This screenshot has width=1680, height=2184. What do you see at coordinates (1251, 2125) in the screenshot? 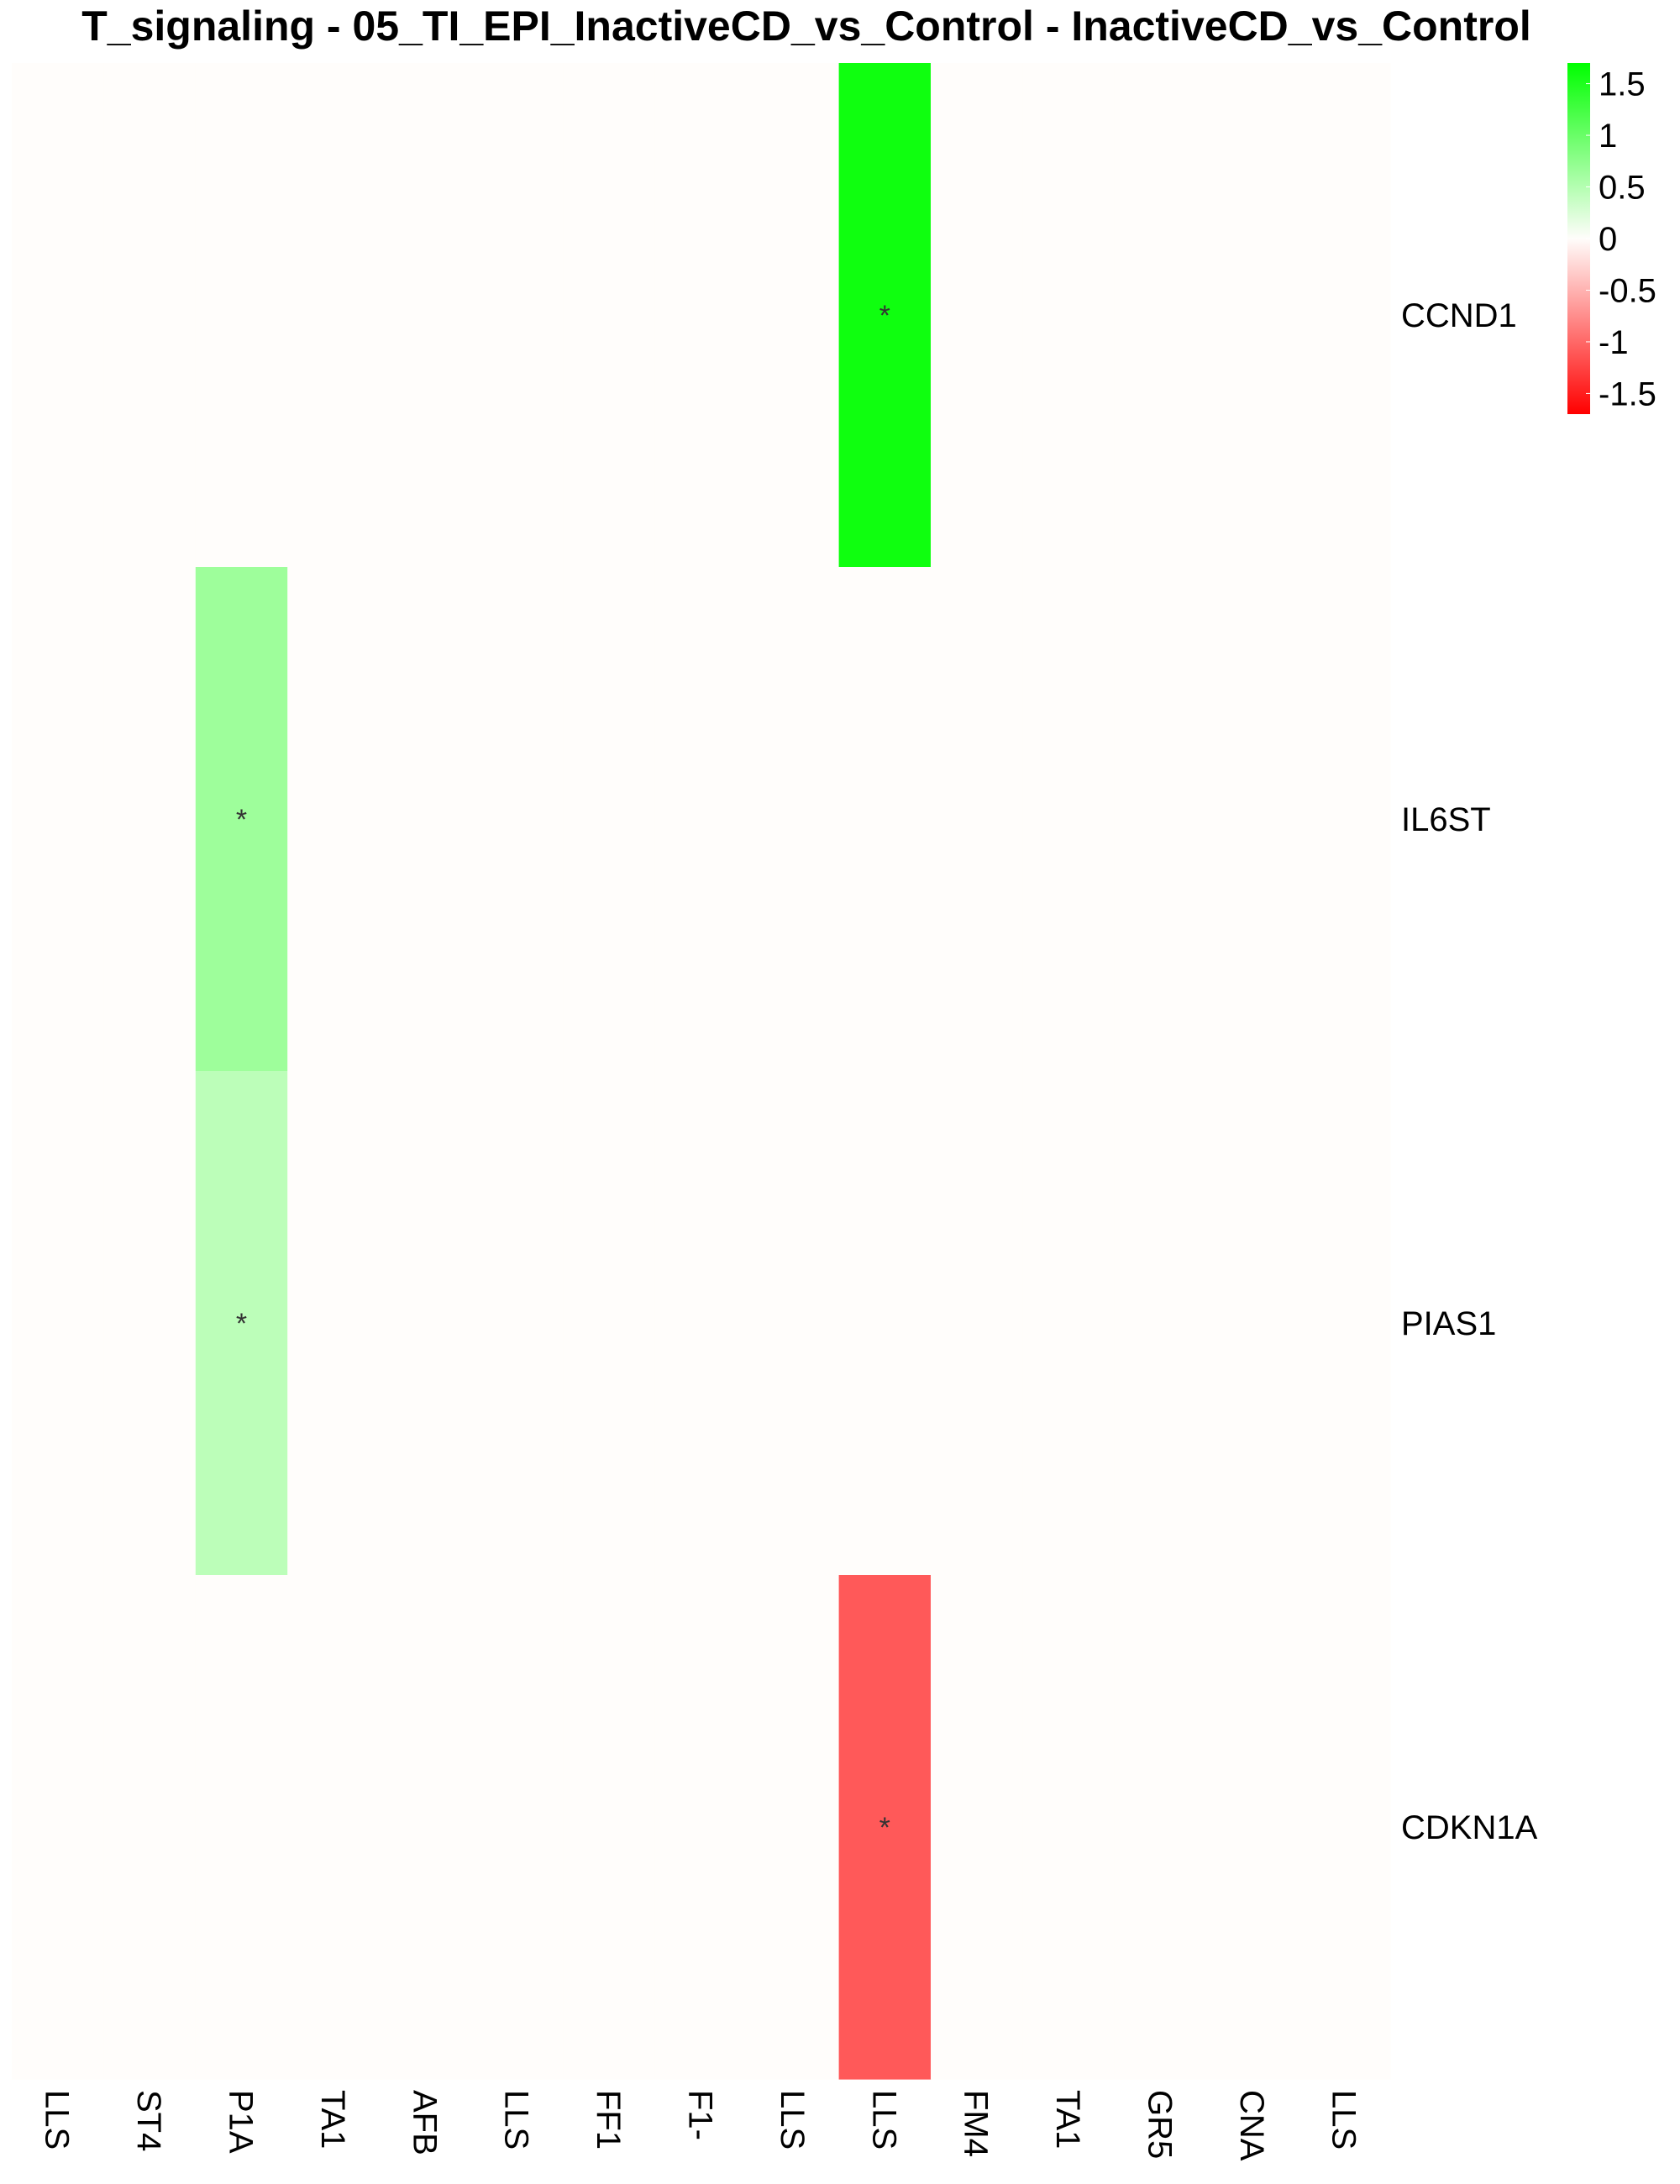
I see `column-label: CNA` at bounding box center [1251, 2125].